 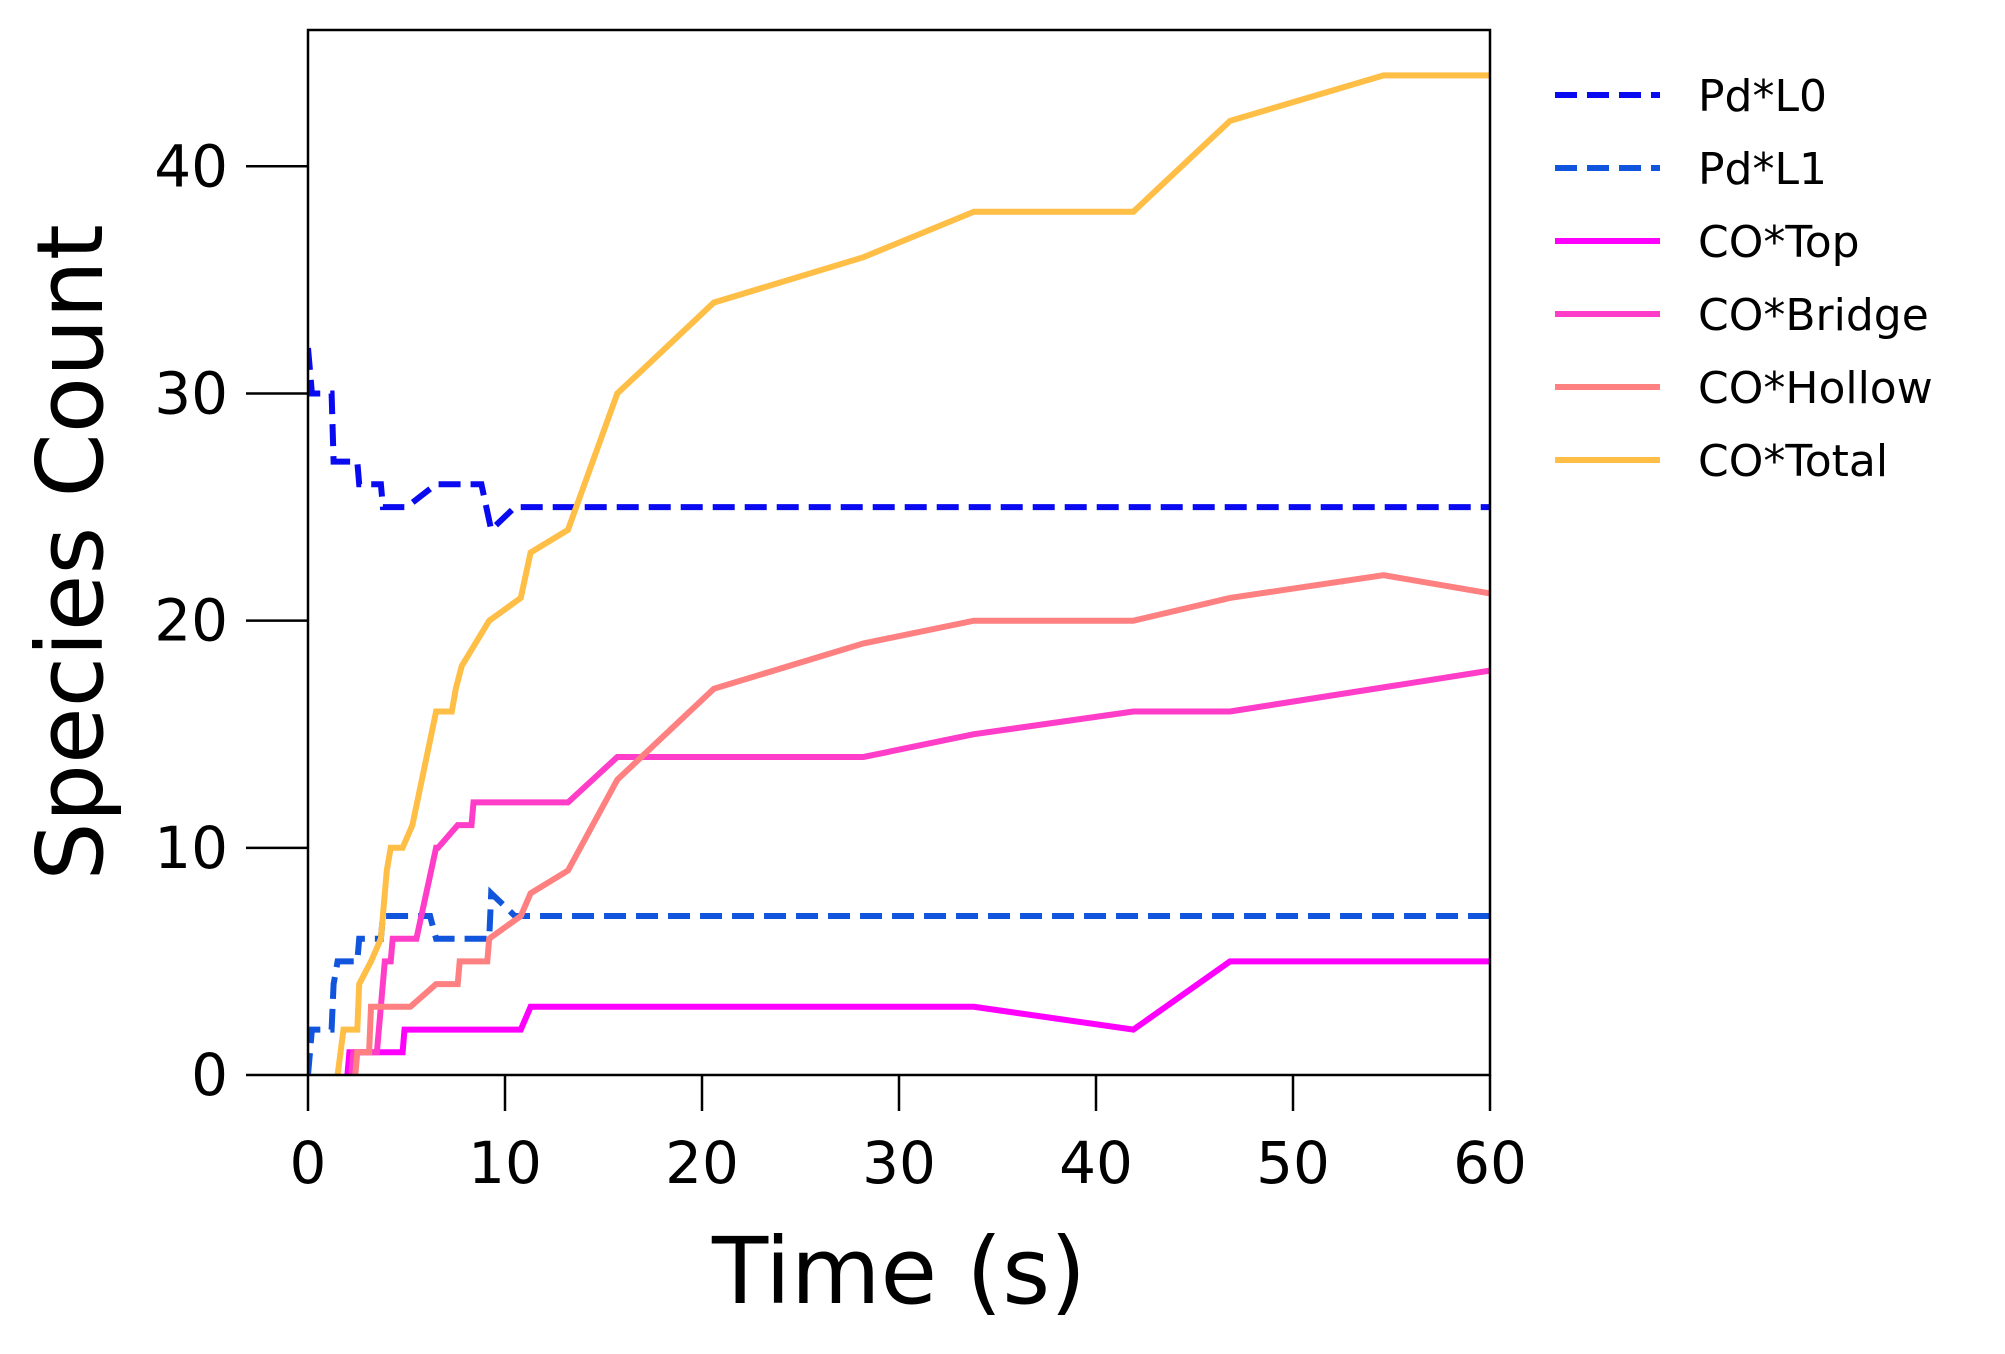 I want to click on x-axis-title: Time (s), so click(x=898, y=1271).